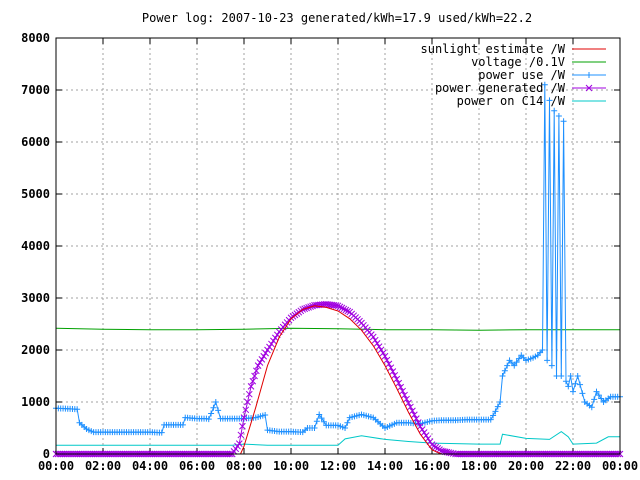  Describe the element at coordinates (500, 88) in the screenshot. I see `legend-label: power generated /W` at that location.